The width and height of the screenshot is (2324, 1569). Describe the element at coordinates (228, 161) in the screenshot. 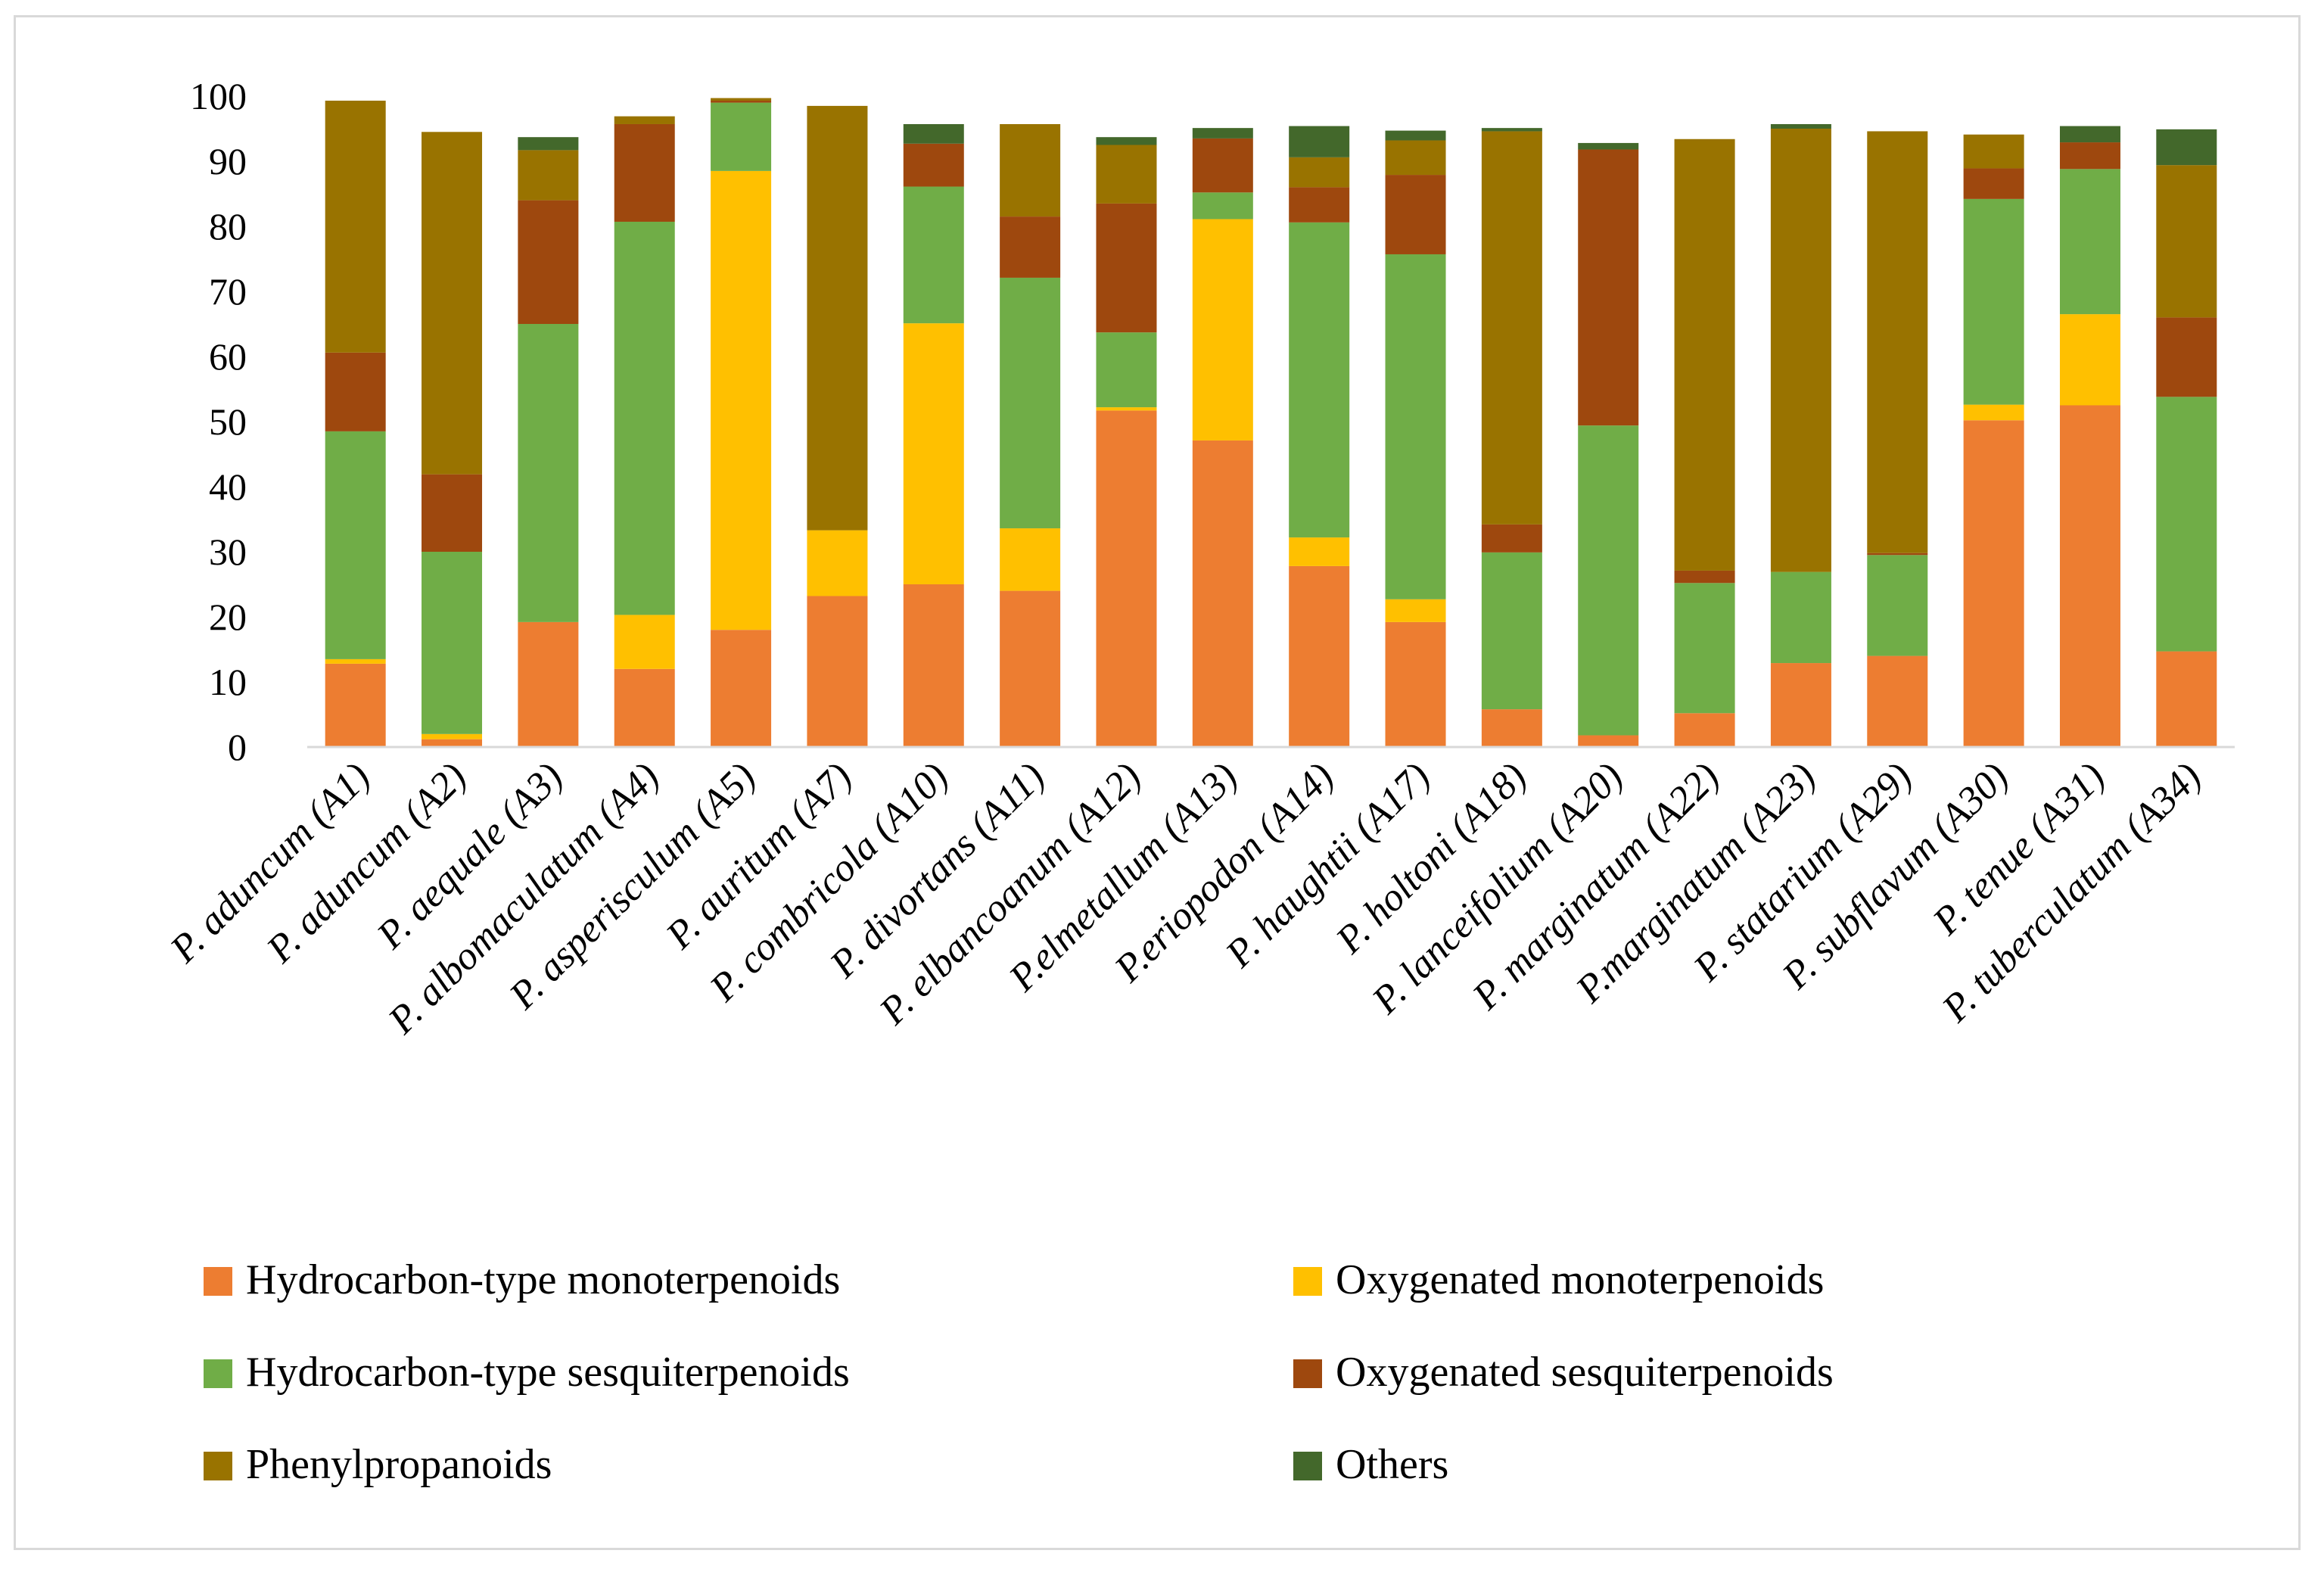

I see `y-tick-label: 90` at that location.